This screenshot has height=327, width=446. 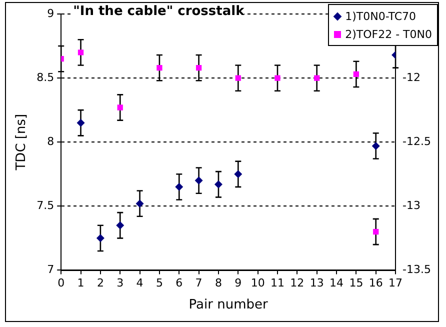 I want to click on x-tick-label: 0, so click(x=61, y=283).